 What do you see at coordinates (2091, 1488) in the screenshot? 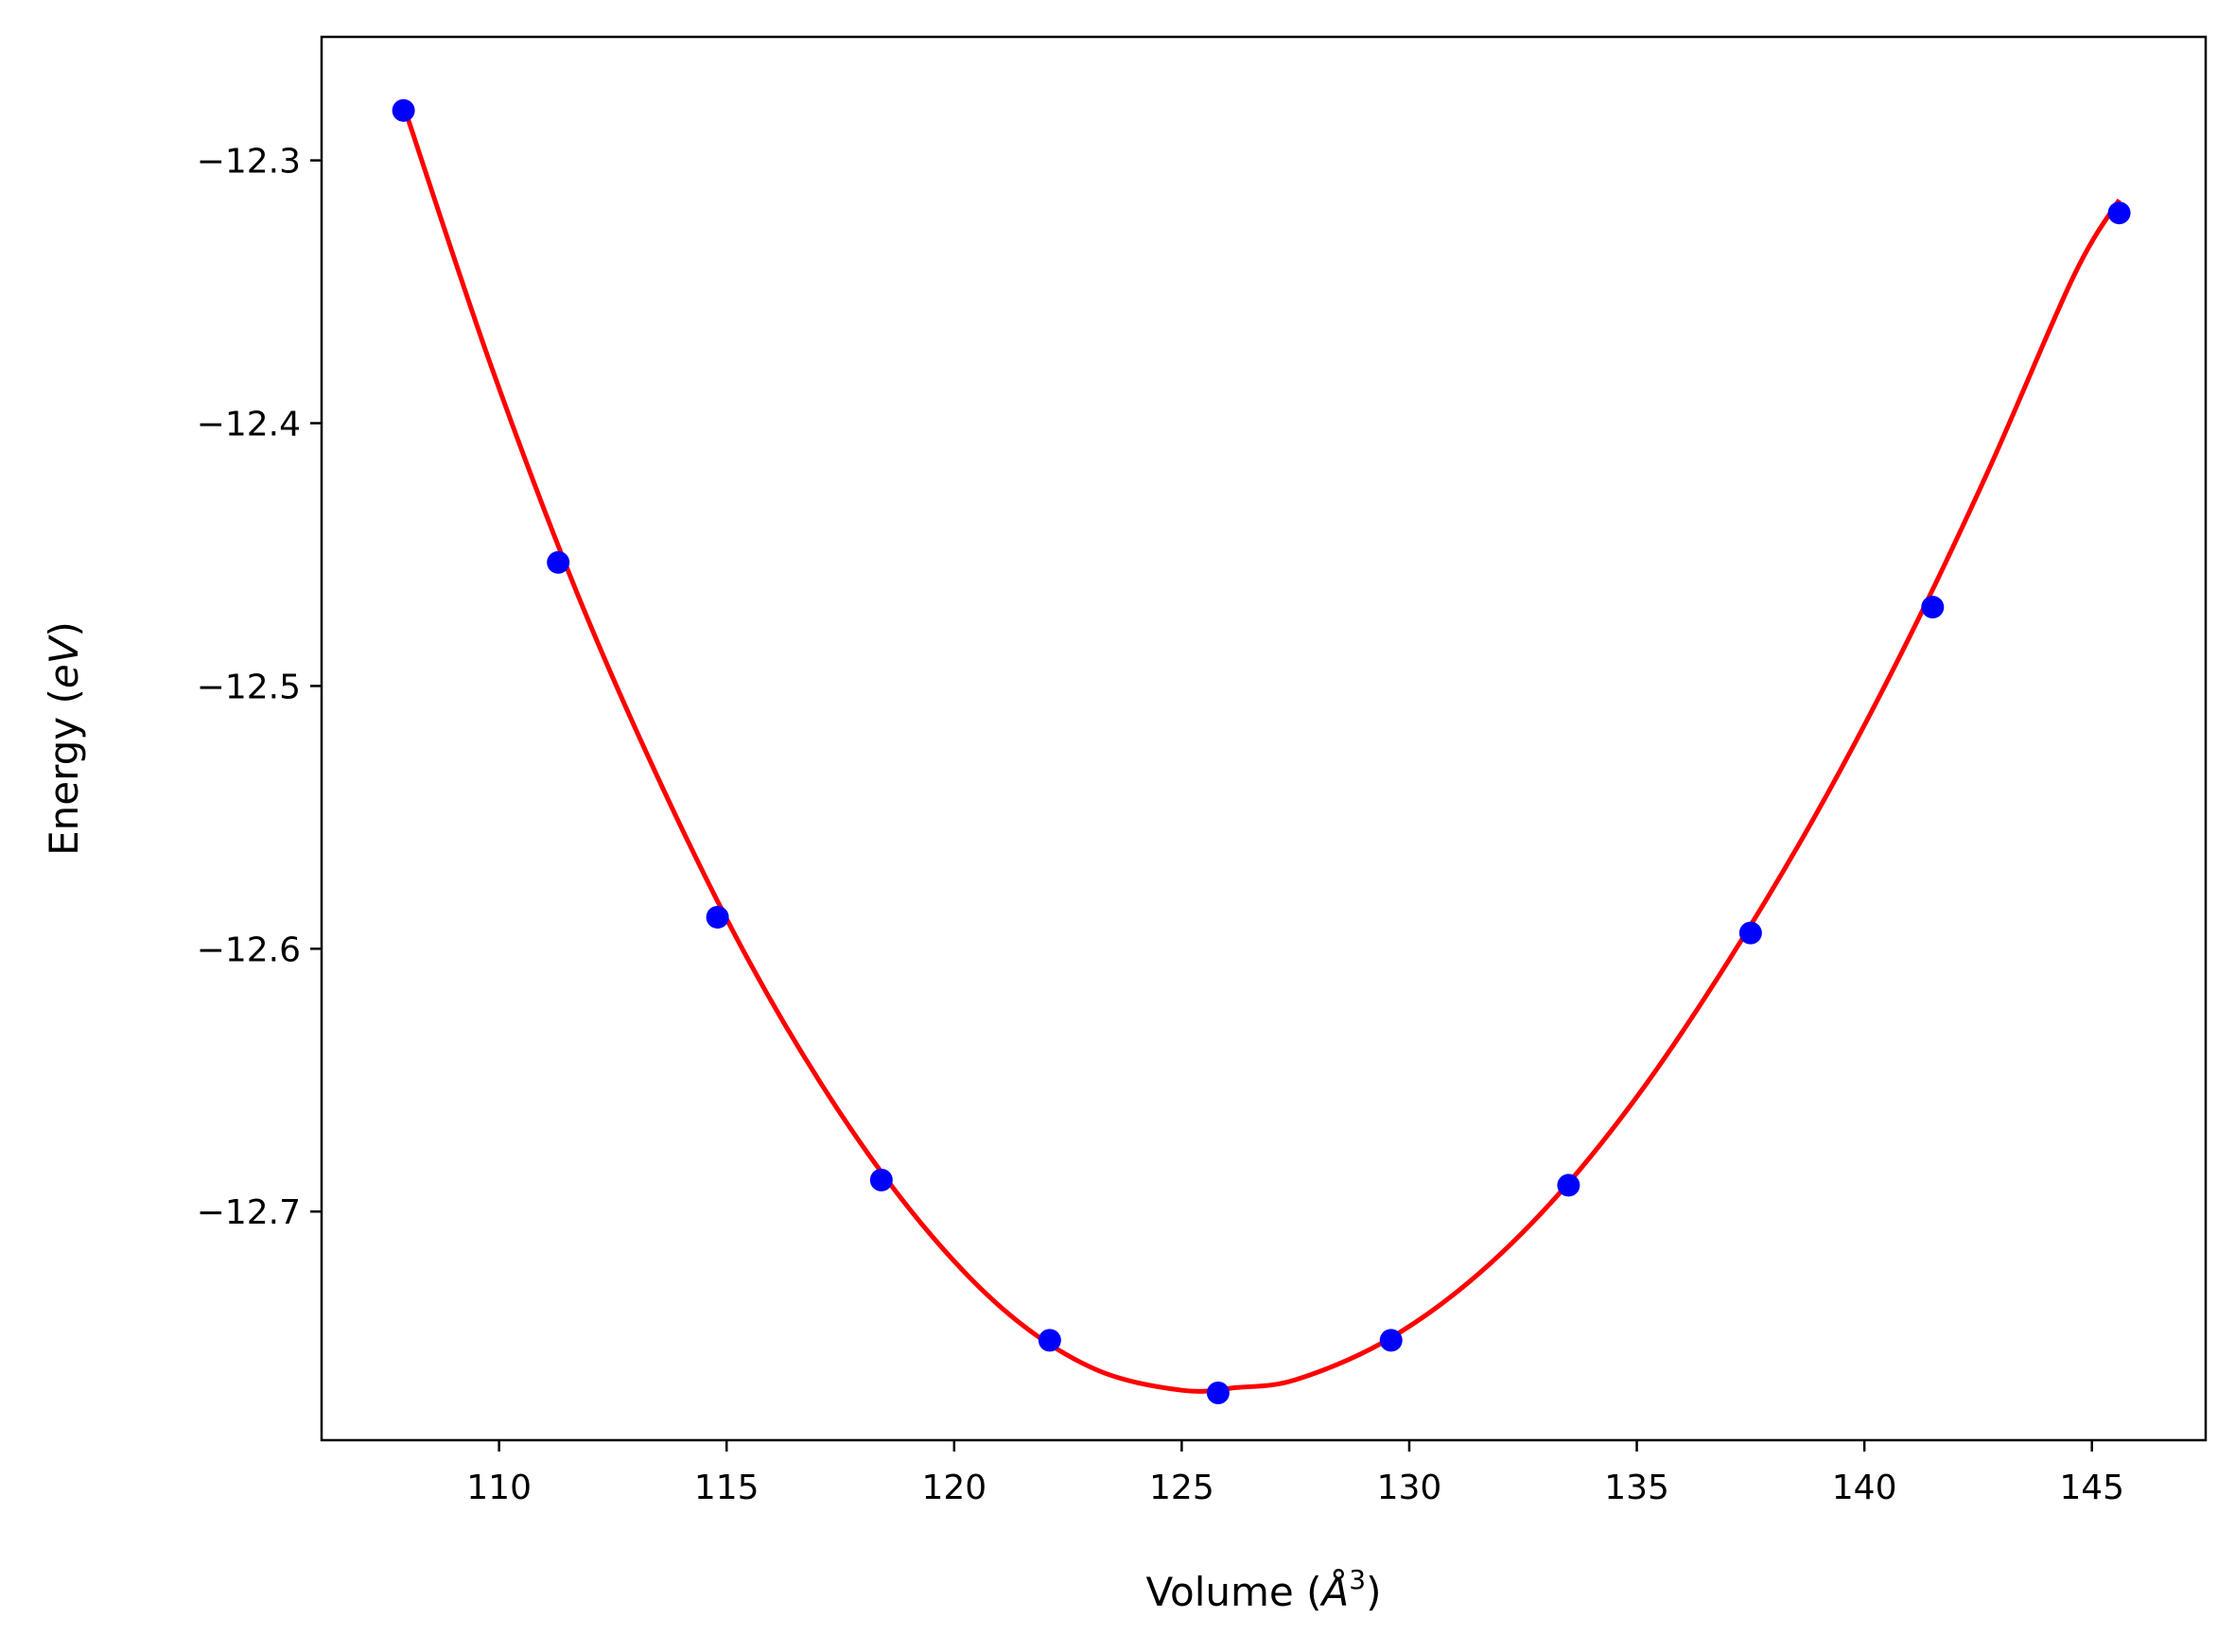
I see `x-tick-label: 145` at bounding box center [2091, 1488].